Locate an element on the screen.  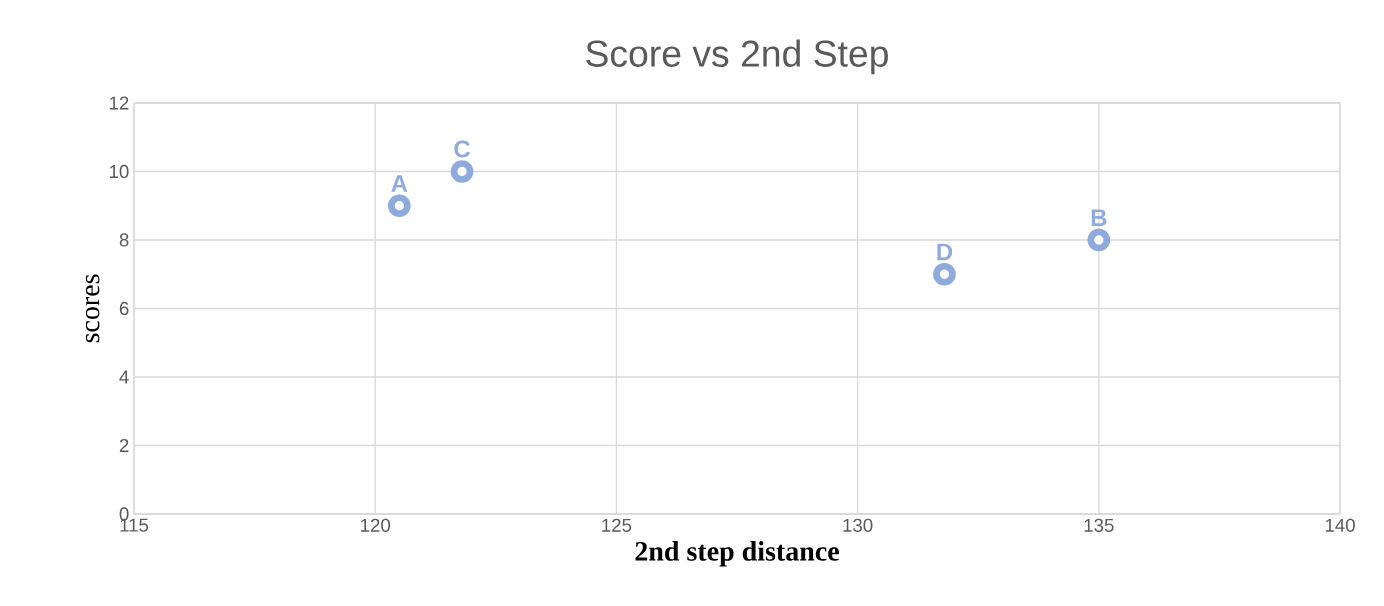
annotation: B is located at coordinates (1099, 217).